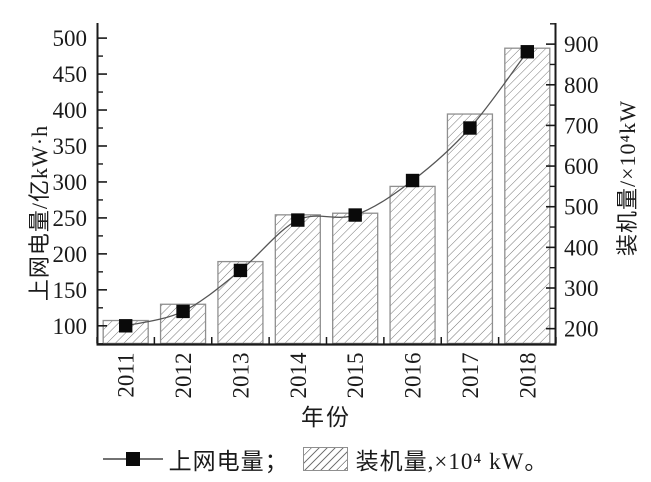  I want to click on right-tick-label: 300, so click(581, 288).